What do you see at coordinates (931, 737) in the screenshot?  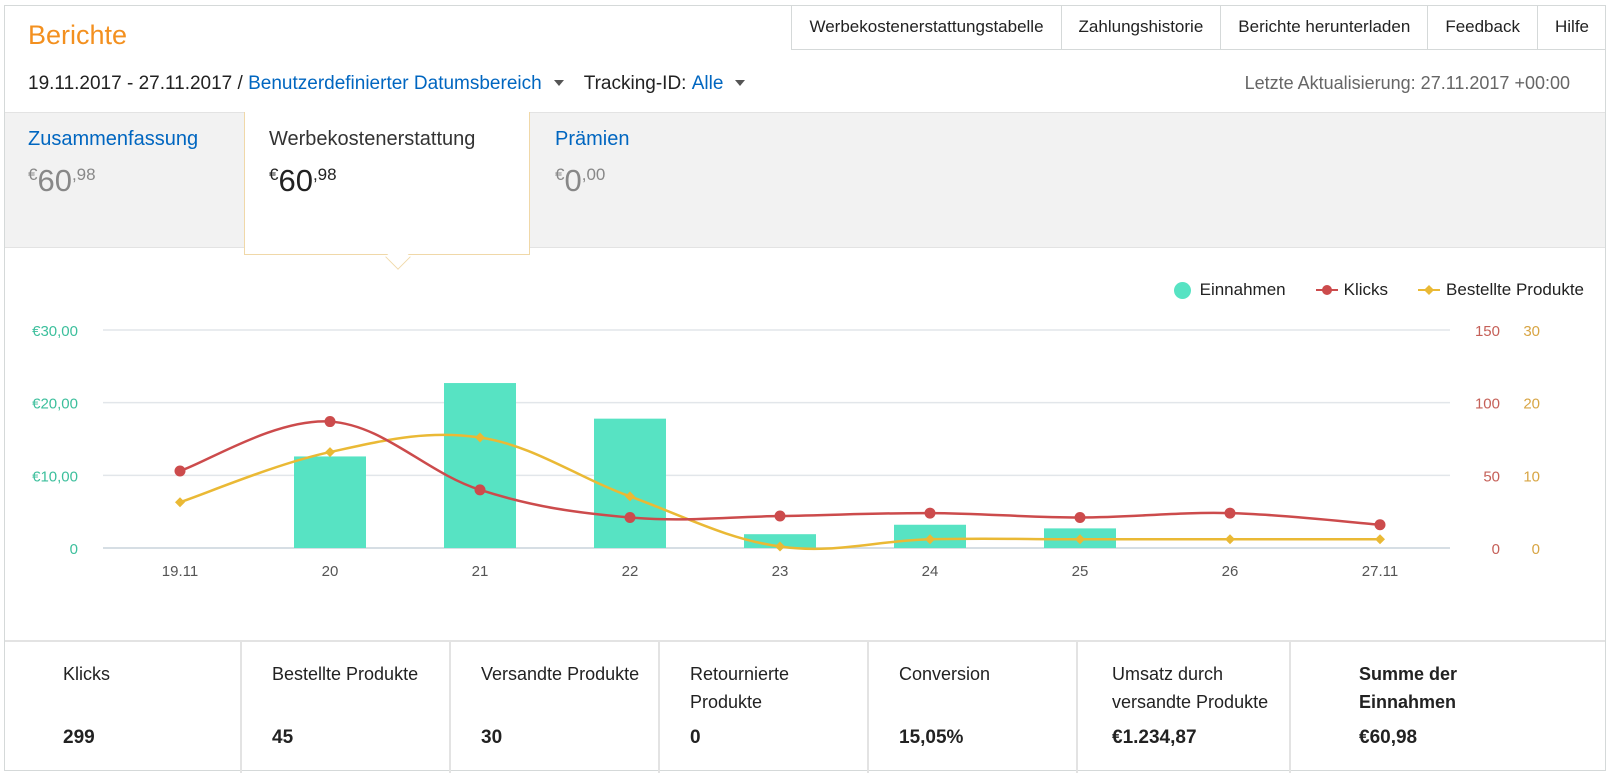 I see `metric-value: 15,05%` at bounding box center [931, 737].